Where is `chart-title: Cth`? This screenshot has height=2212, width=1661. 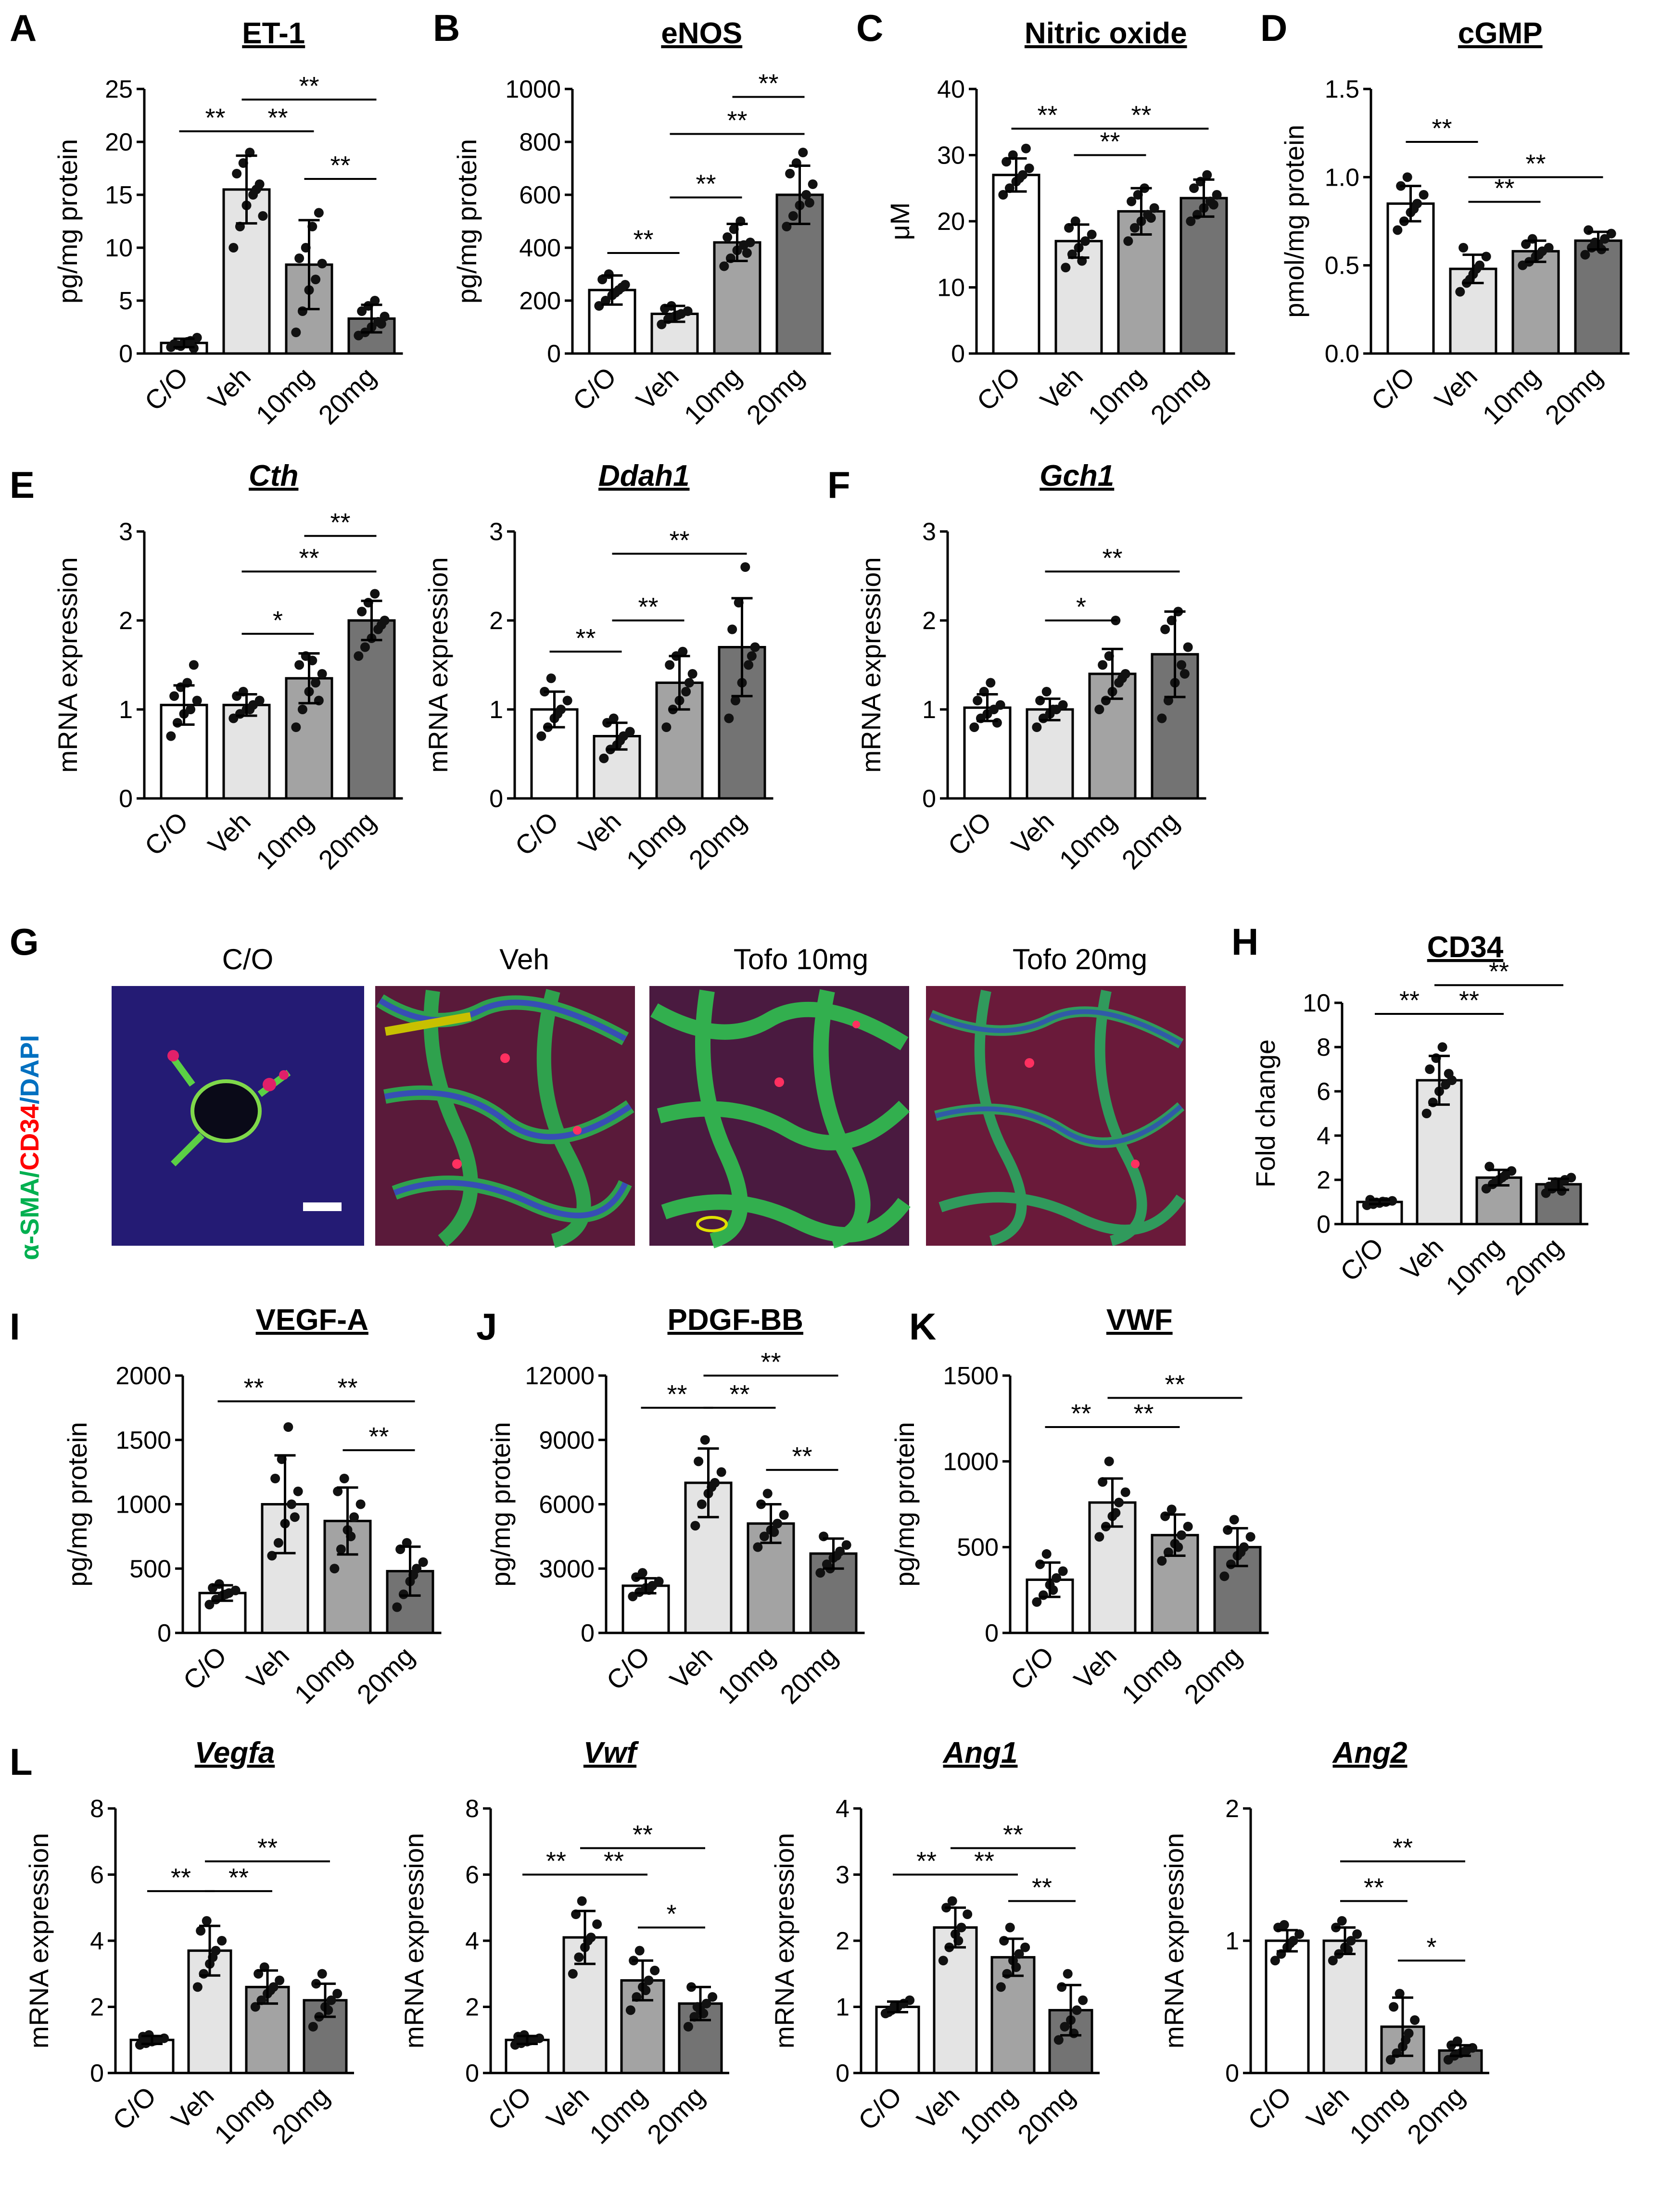 chart-title: Cth is located at coordinates (274, 476).